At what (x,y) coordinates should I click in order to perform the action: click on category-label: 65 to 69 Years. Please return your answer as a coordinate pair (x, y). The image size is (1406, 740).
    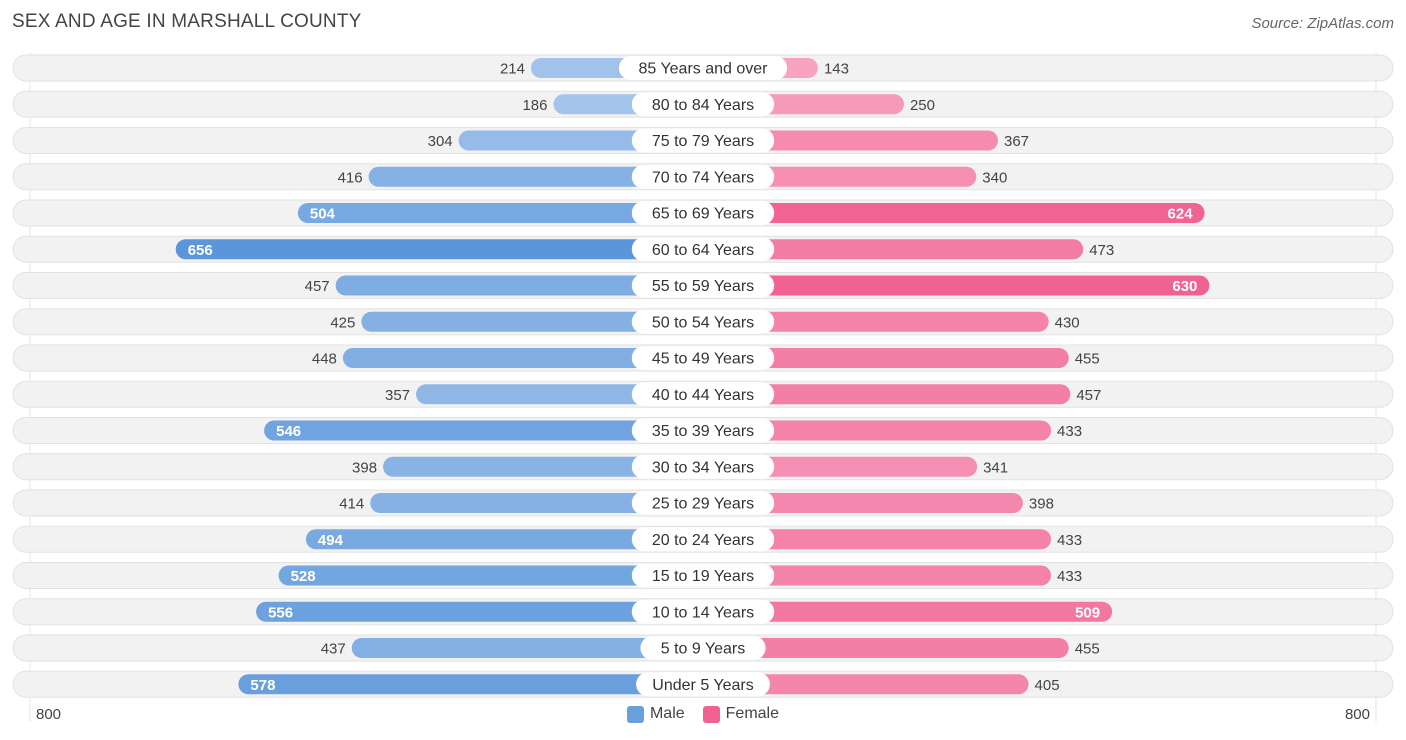
    Looking at the image, I should click on (703, 214).